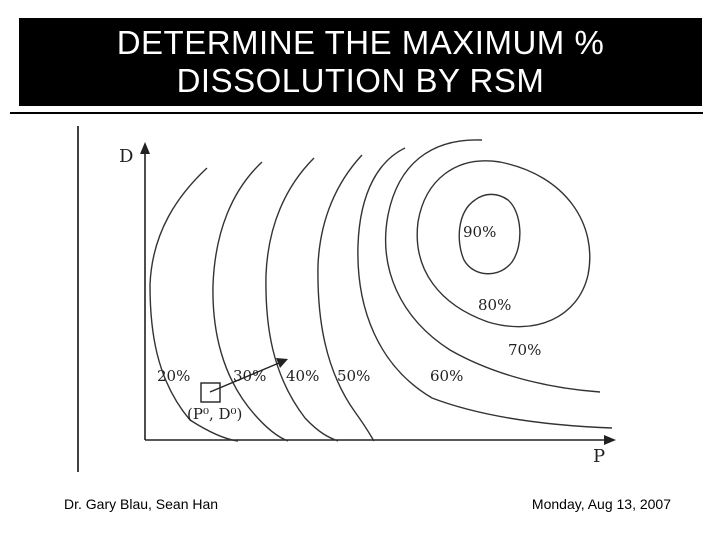  Describe the element at coordinates (494, 305) in the screenshot. I see `contour-label-80: 80%` at that location.